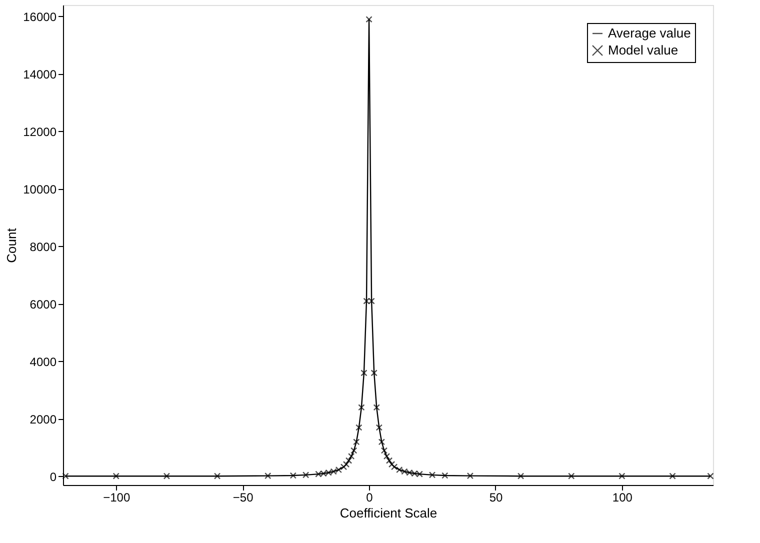 The image size is (760, 543). What do you see at coordinates (243, 497) in the screenshot?
I see `x-tick-label: −50` at bounding box center [243, 497].